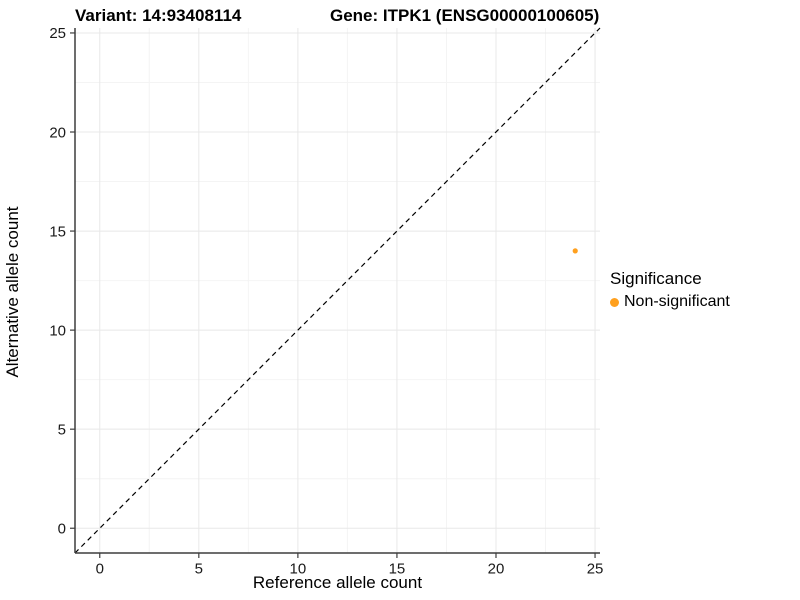  I want to click on x-tick-label: 20, so click(496, 568).